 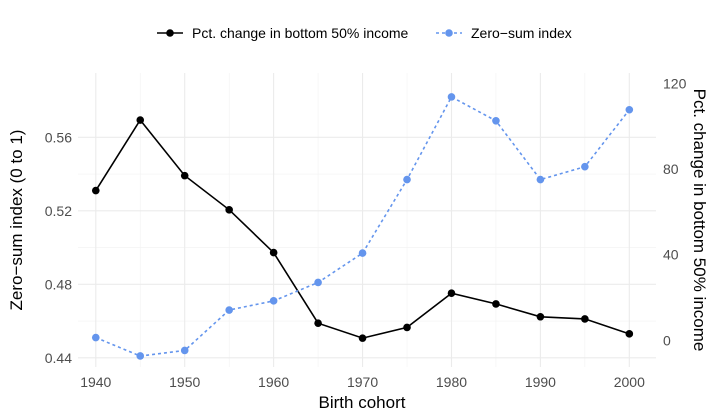 What do you see at coordinates (362, 382) in the screenshot?
I see `x-tick-label: 1970` at bounding box center [362, 382].